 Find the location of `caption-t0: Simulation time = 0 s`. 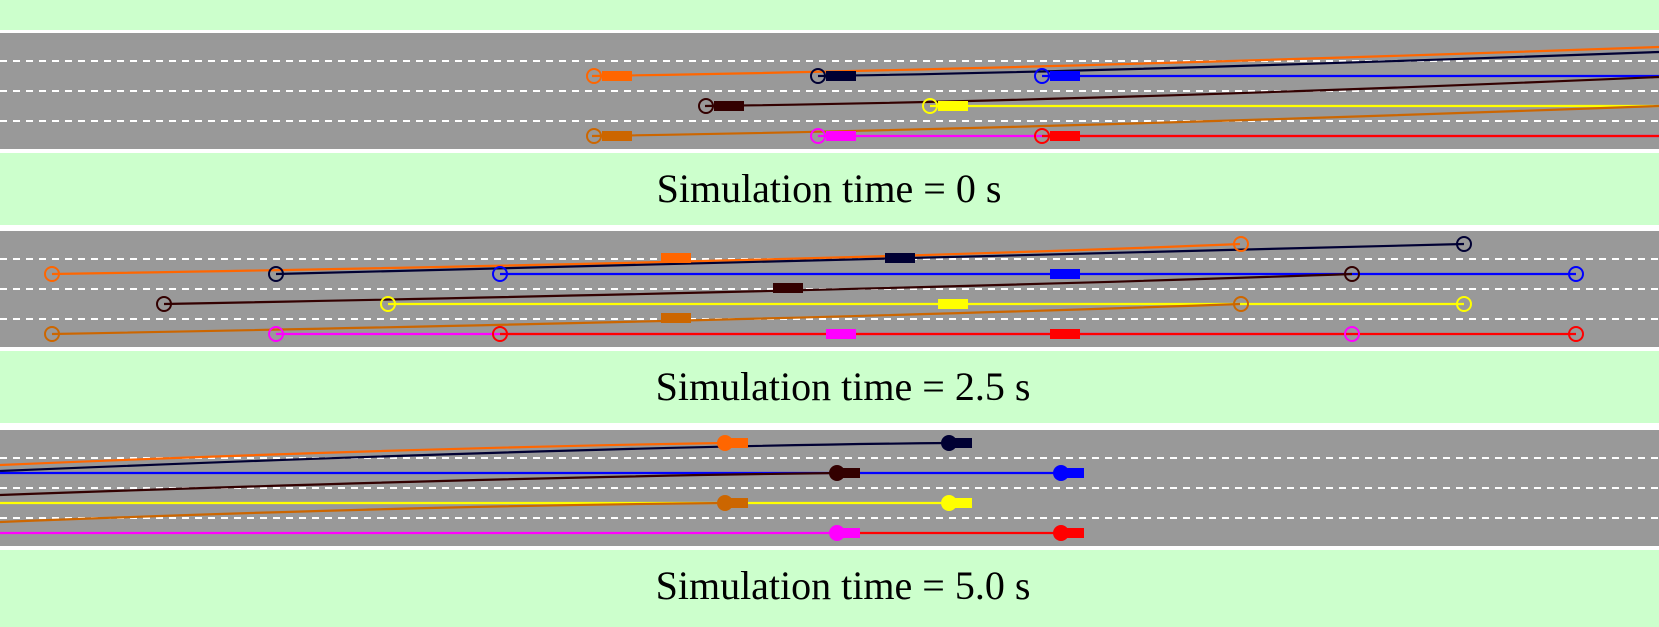

caption-t0: Simulation time = 0 s is located at coordinates (829, 188).